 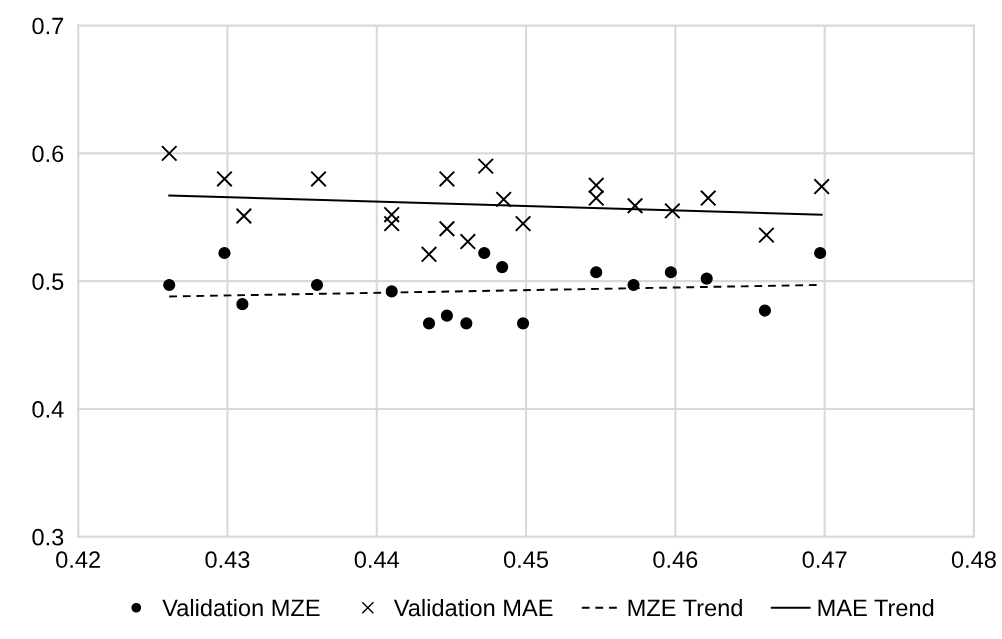 I want to click on legend-label: Validation MAE, so click(x=473, y=607).